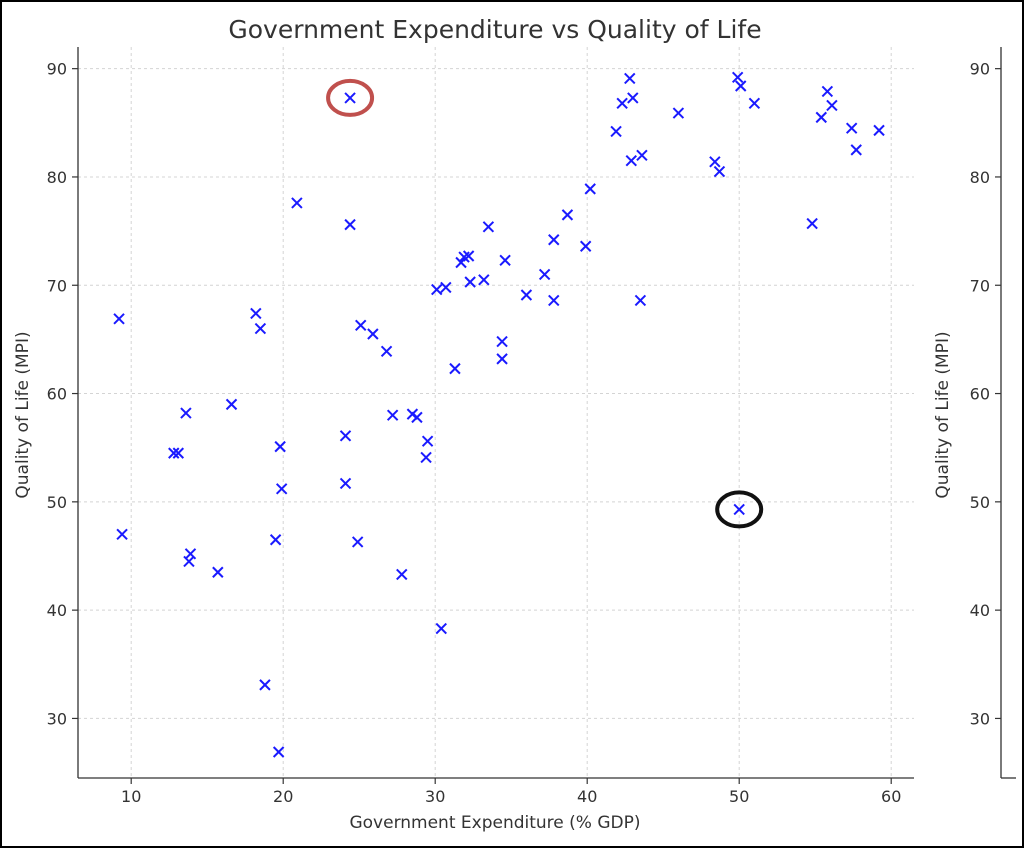 This screenshot has height=848, width=1024. I want to click on secondary-y-tick-label: 90, so click(980, 69).